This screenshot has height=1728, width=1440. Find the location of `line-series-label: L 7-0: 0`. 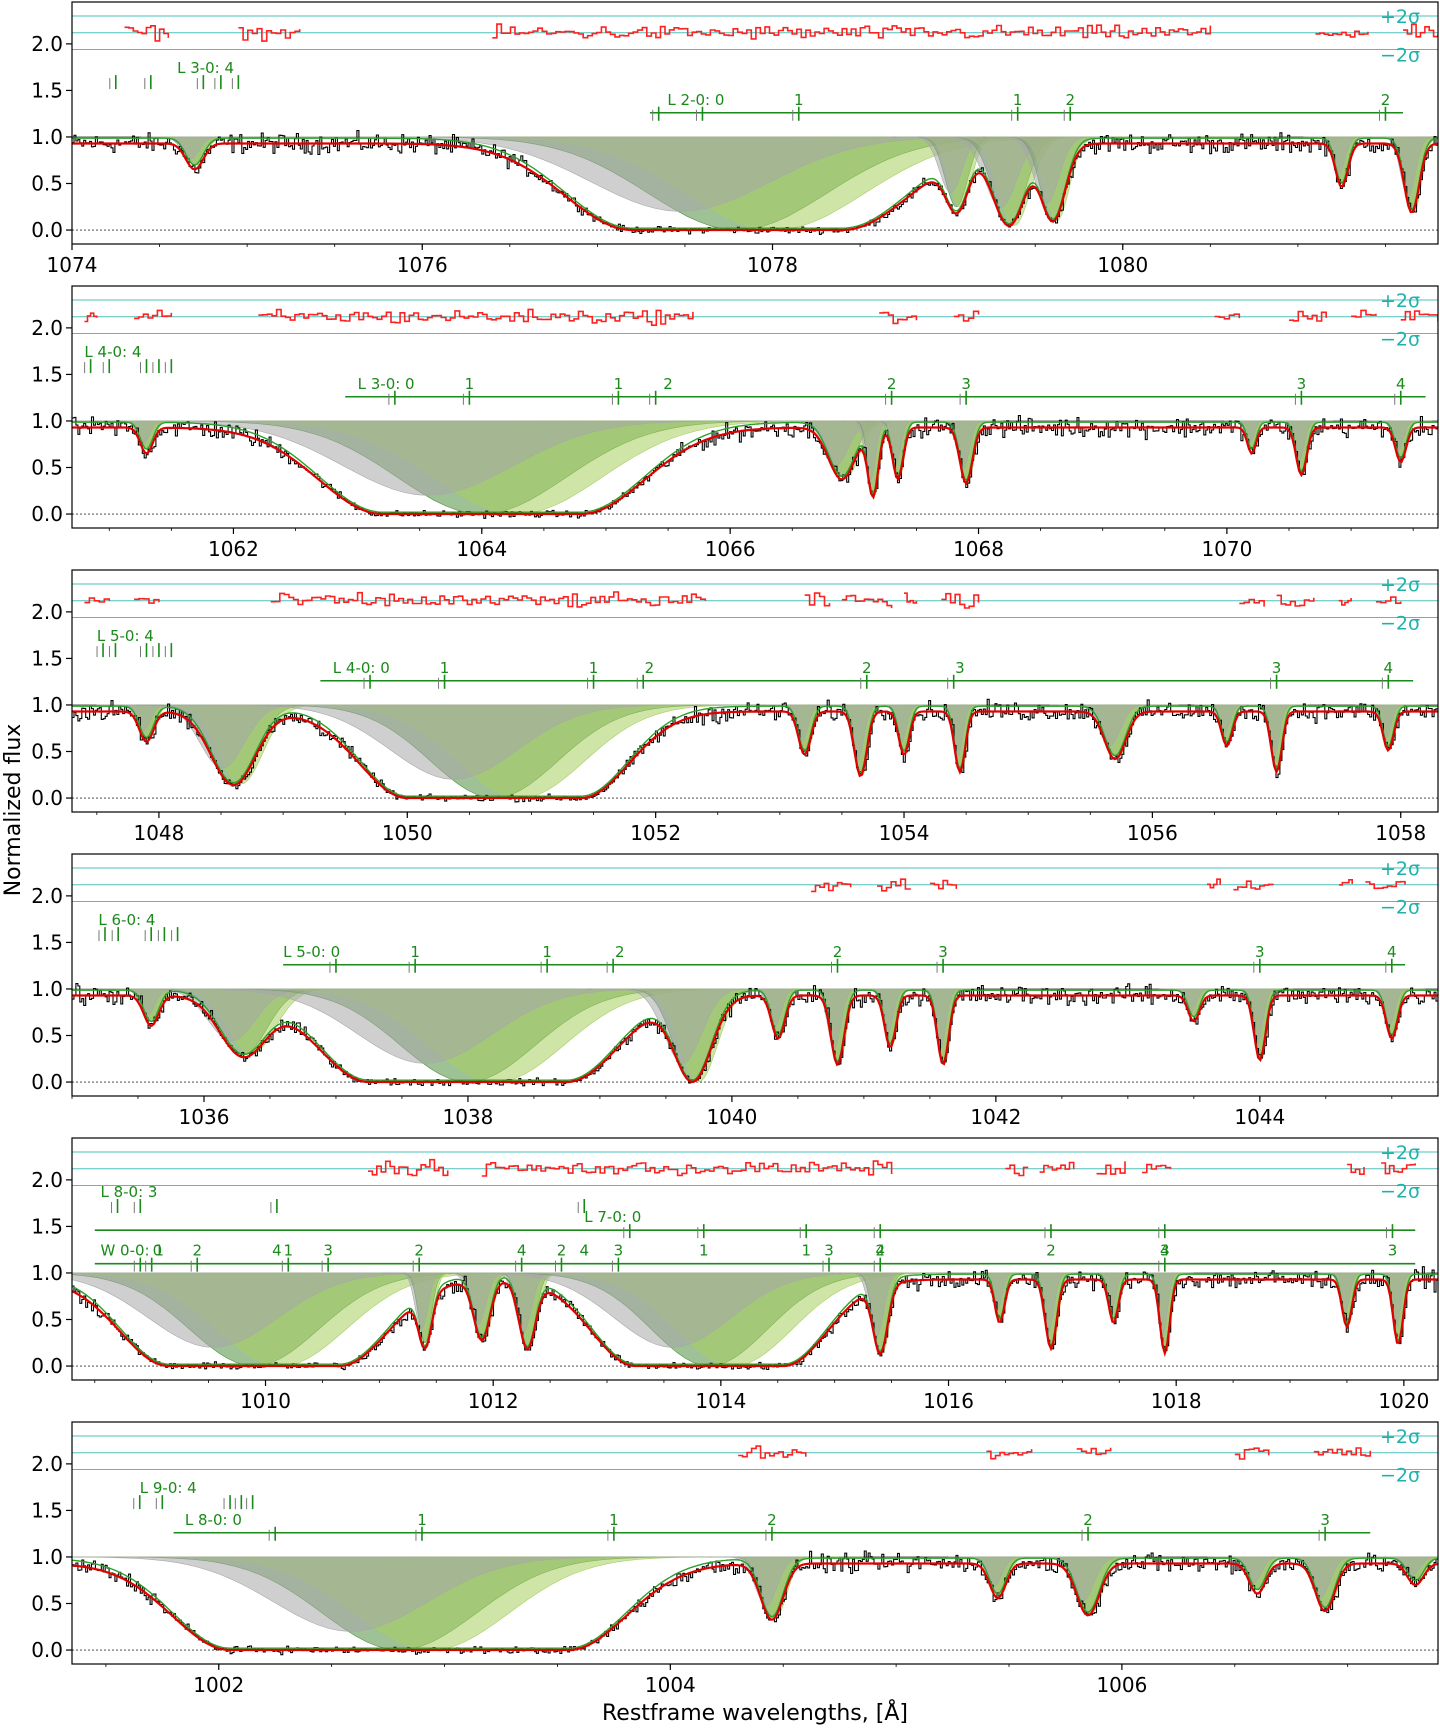

line-series-label: L 7-0: 0 is located at coordinates (612, 1217).